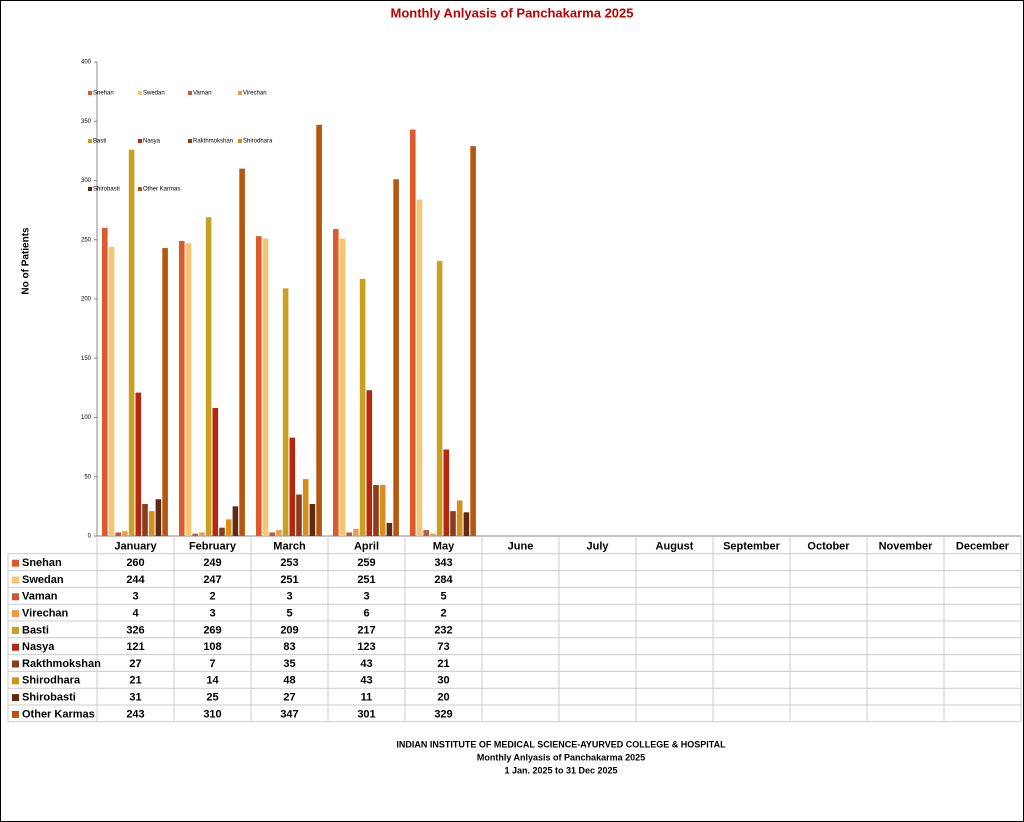 The height and width of the screenshot is (822, 1024). Describe the element at coordinates (752, 546) in the screenshot. I see `x-tick-label: September` at that location.